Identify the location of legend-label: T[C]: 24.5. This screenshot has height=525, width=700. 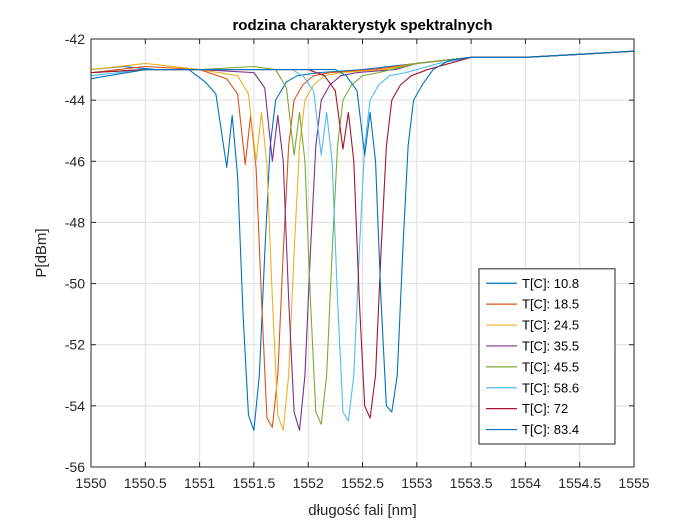
(550, 325).